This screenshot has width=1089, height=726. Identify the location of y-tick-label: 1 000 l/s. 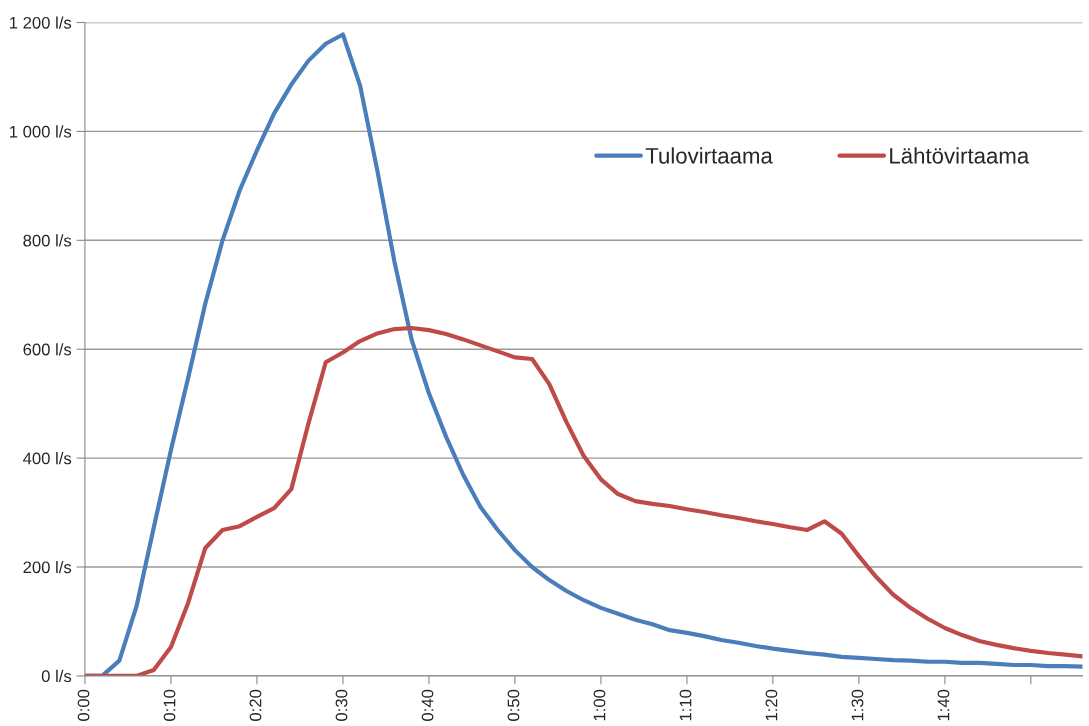
(41, 131).